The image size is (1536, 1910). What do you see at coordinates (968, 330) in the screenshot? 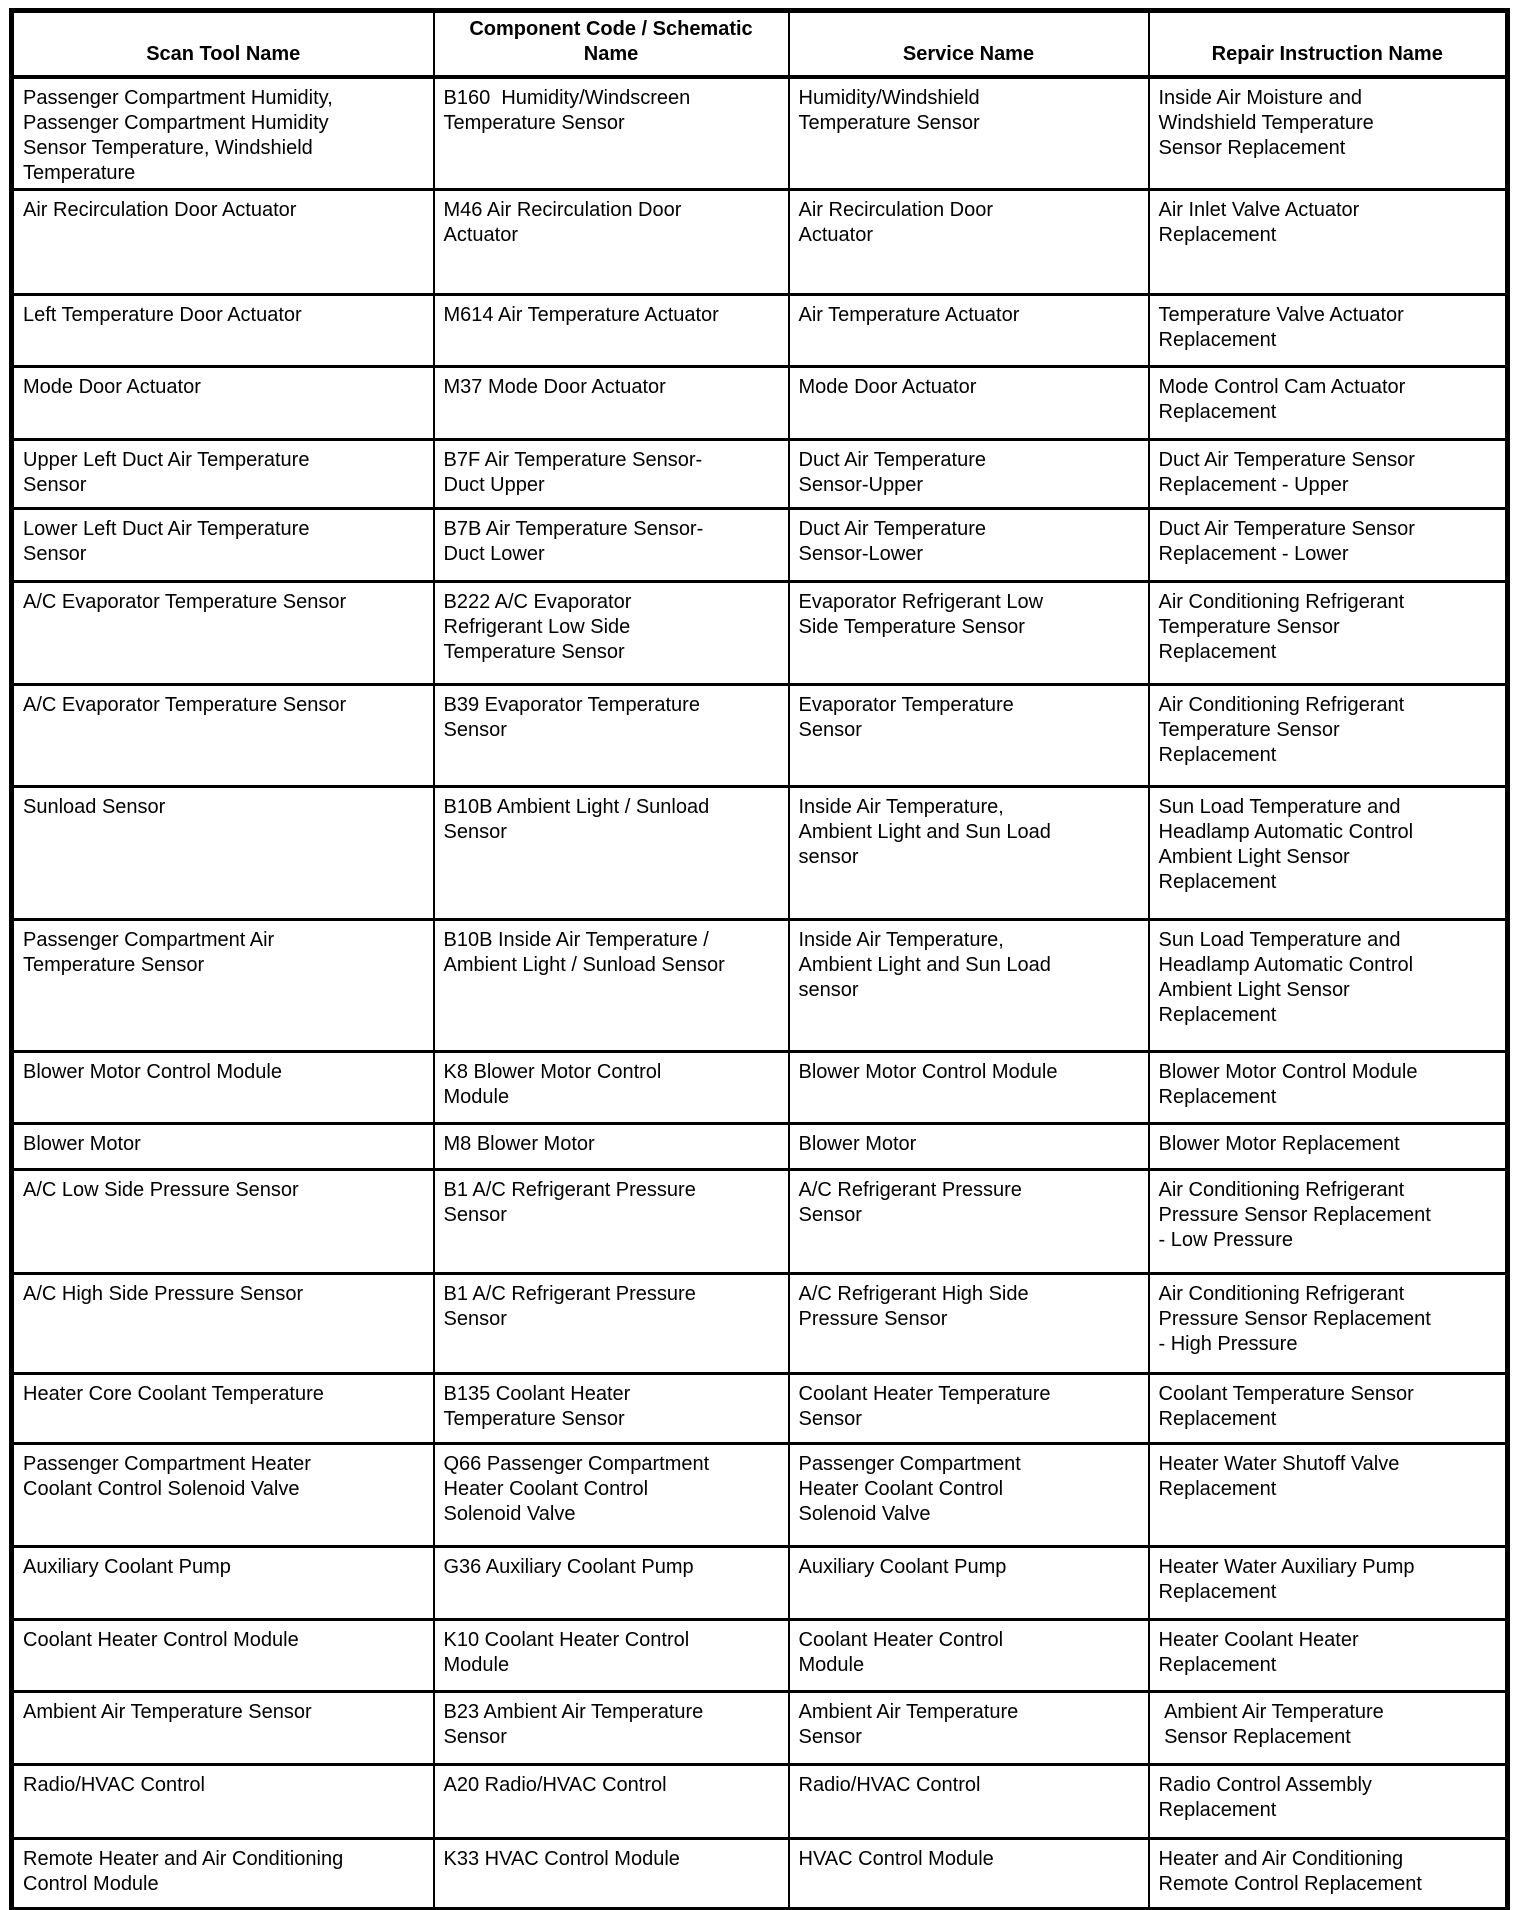
I see `cell-service-name: Air Temperature Actuator` at bounding box center [968, 330].